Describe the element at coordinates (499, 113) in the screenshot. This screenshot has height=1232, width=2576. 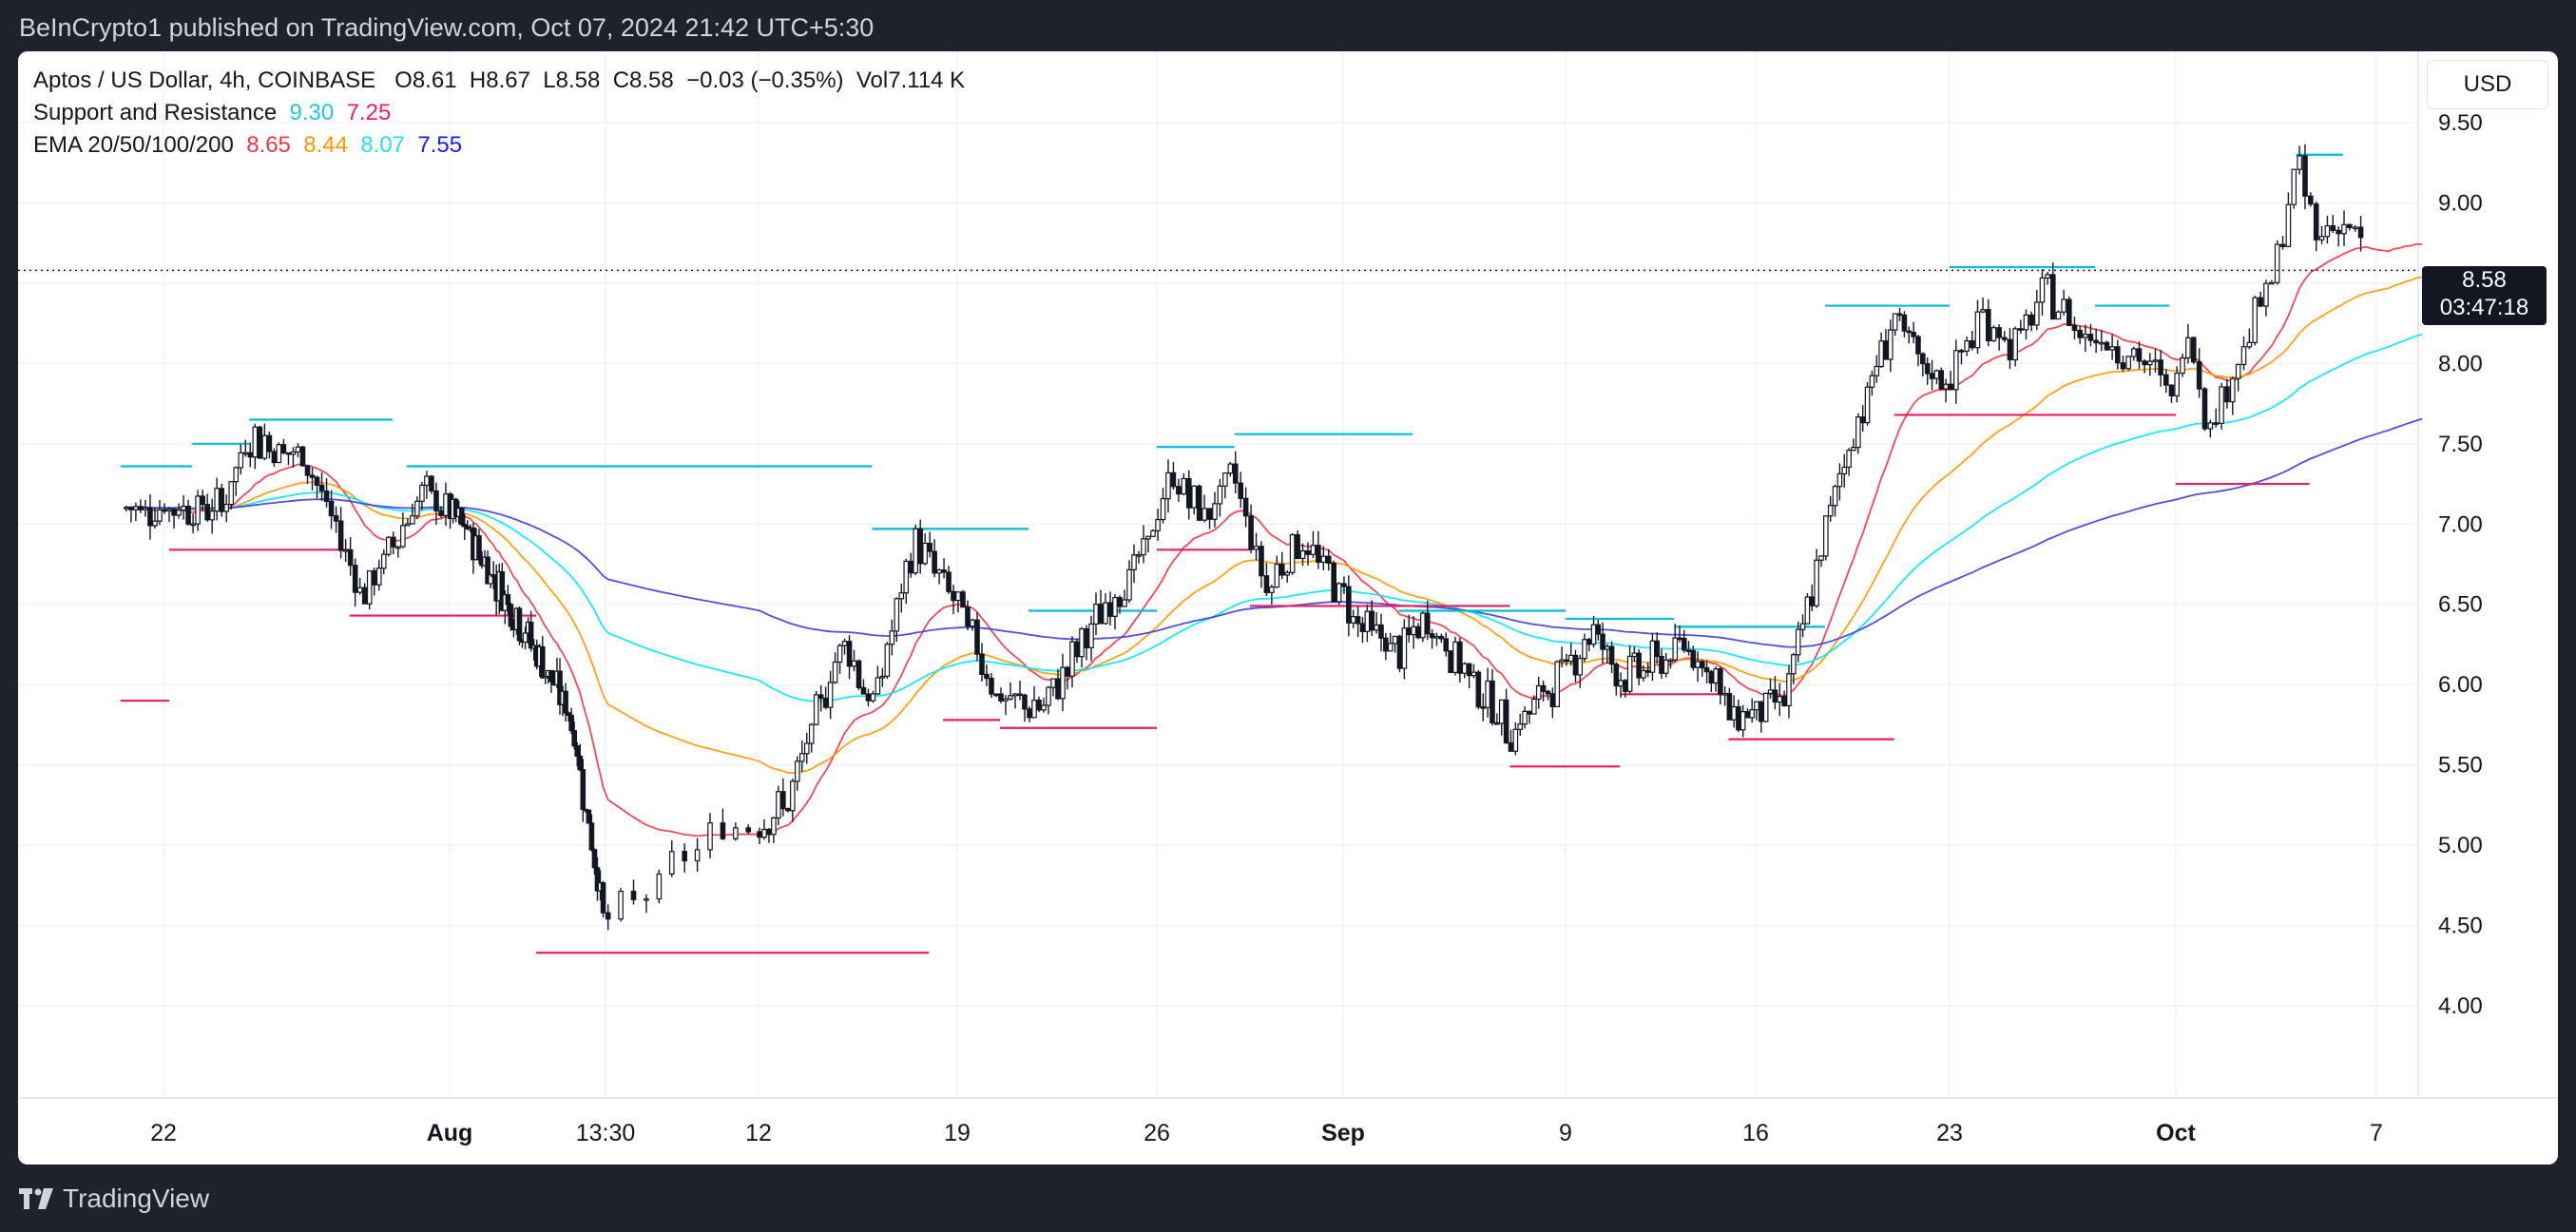
I see `legend-sr-row: Support and Resistance 9.30 7.25` at that location.